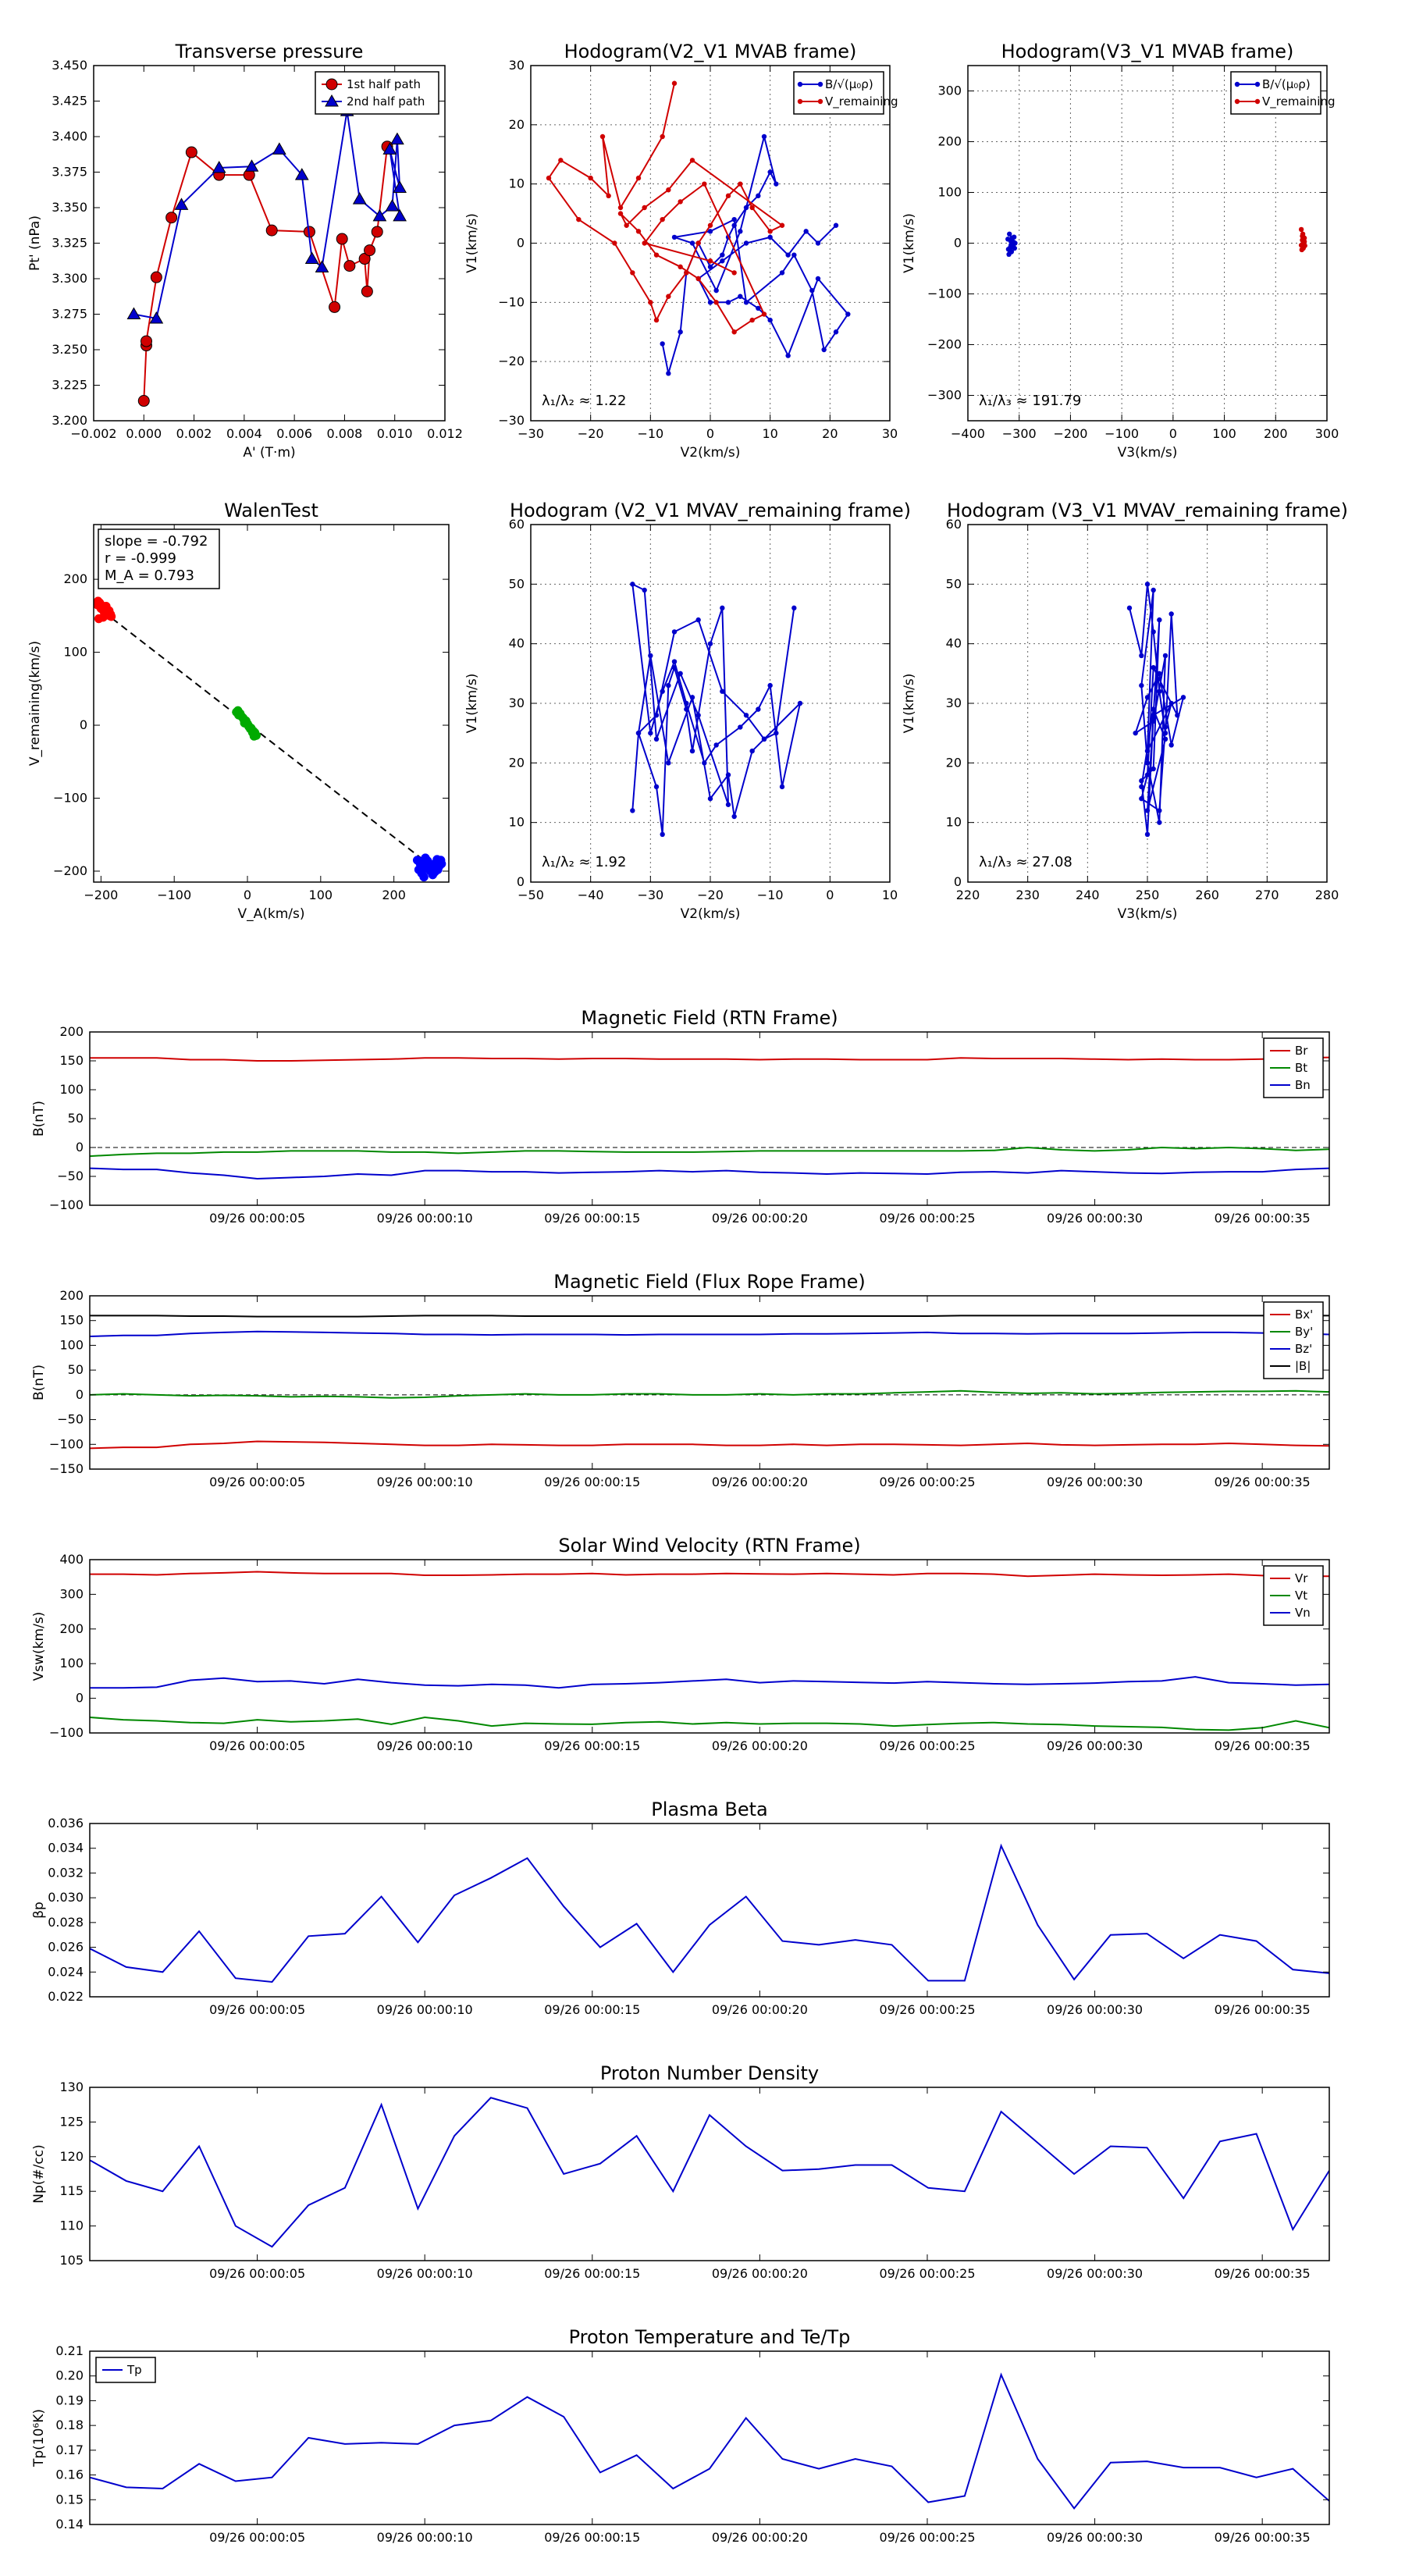  Describe the element at coordinates (1070, 434) in the screenshot. I see `x-tick-label: −200` at that location.